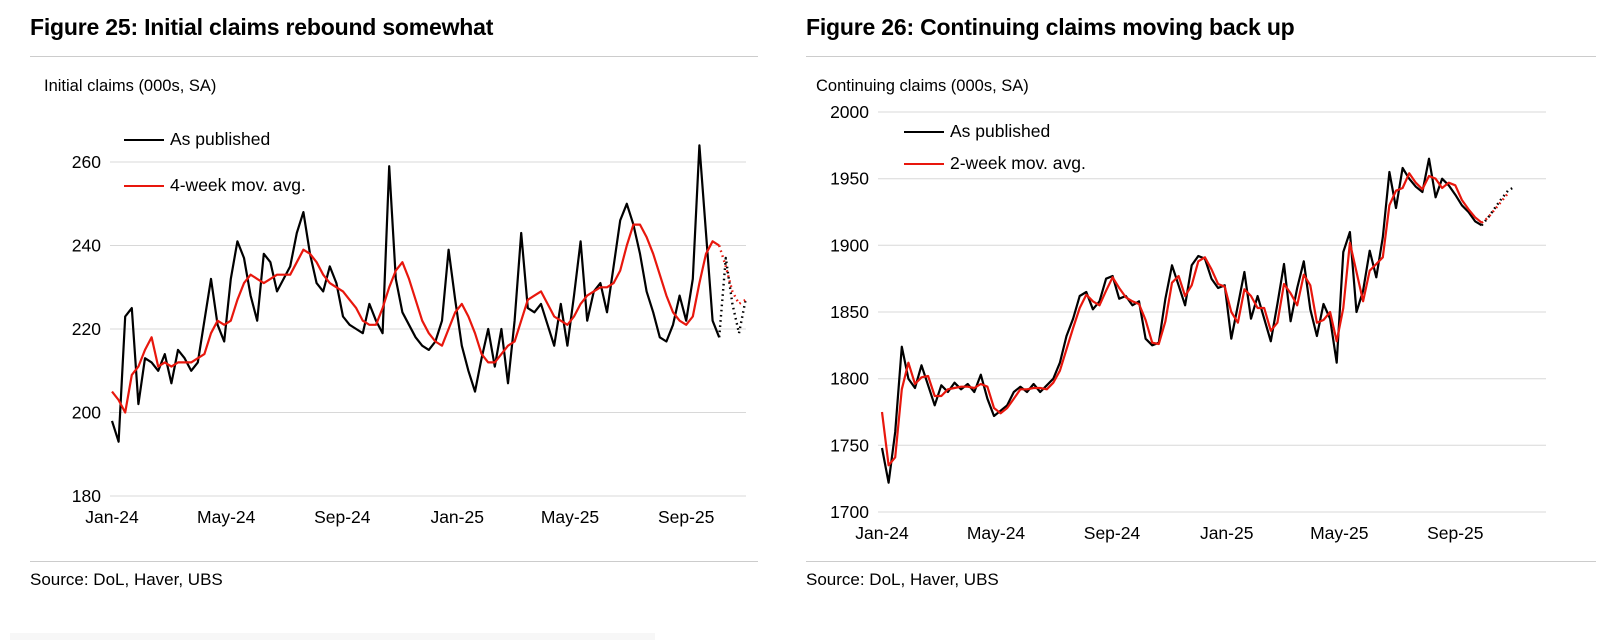  What do you see at coordinates (849, 512) in the screenshot?
I see `svg-text: 1700` at bounding box center [849, 512].